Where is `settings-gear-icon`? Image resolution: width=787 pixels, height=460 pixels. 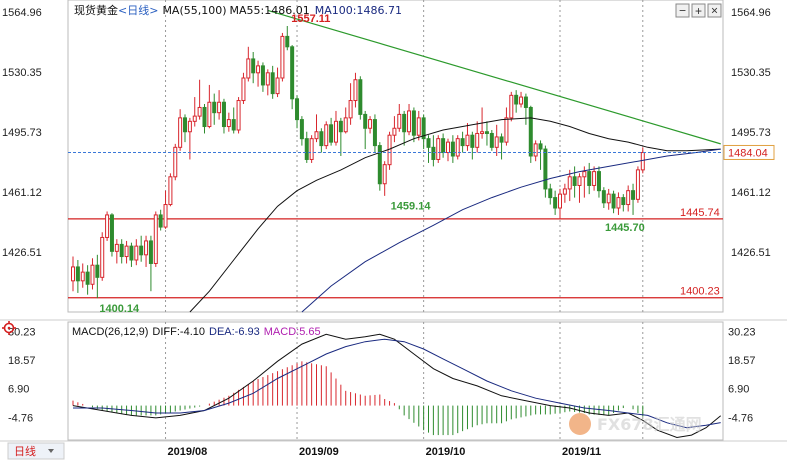
settings-gear-icon is located at coordinates (9, 328).